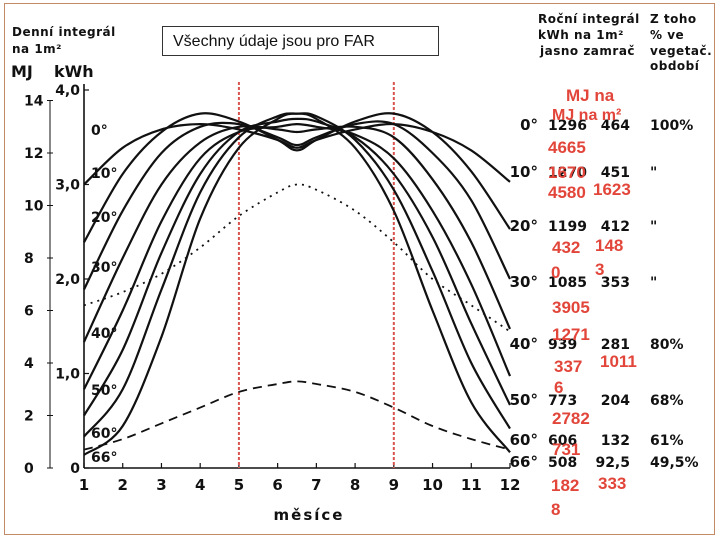 Image resolution: width=720 pixels, height=540 pixels. I want to click on curve-label-left-5: 50°, so click(104, 391).